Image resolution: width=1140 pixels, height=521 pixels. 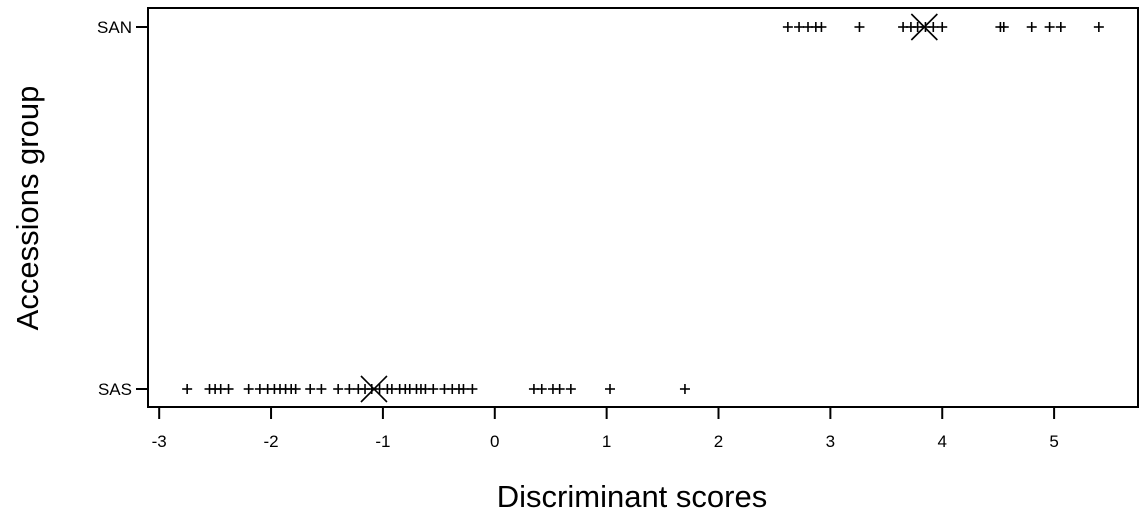 What do you see at coordinates (159, 441) in the screenshot?
I see `x-tick-label: -3` at bounding box center [159, 441].